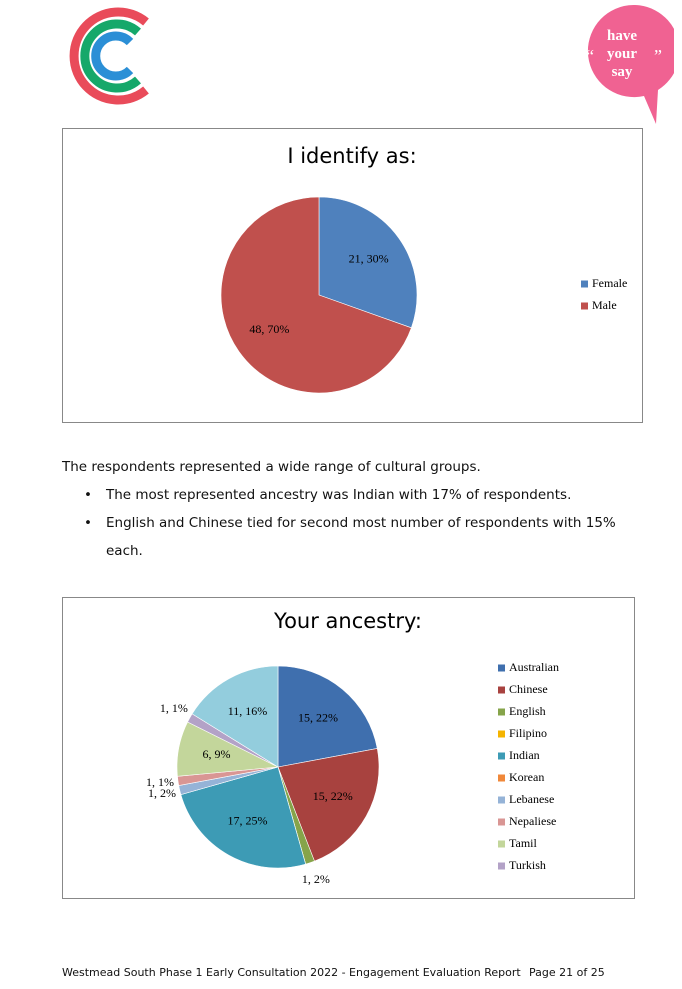 Image resolution: width=682 pixels, height=989 pixels. I want to click on legend-label: English, so click(527, 711).